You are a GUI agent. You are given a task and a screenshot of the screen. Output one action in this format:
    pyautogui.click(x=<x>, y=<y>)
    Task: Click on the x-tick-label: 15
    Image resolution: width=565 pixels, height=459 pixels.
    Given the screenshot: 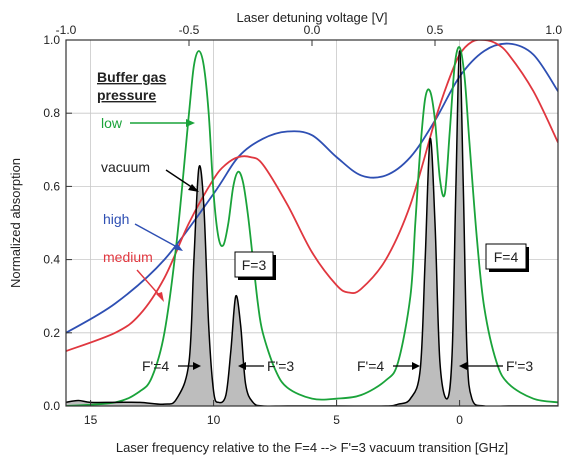 What is the action you would take?
    pyautogui.click(x=91, y=420)
    